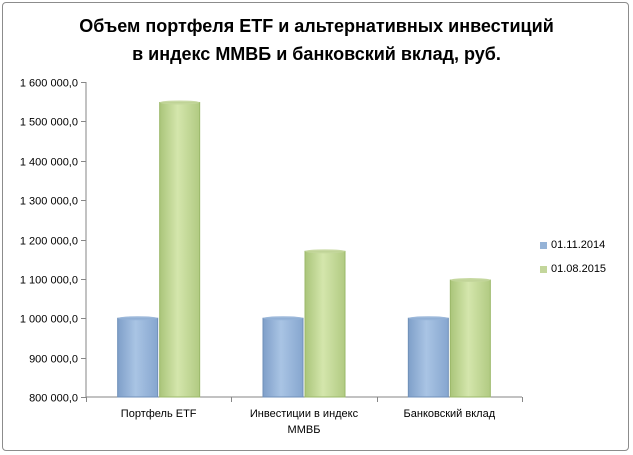 The width and height of the screenshot is (633, 455). I want to click on y-tick-label: 1 400 000,0, so click(49, 163).